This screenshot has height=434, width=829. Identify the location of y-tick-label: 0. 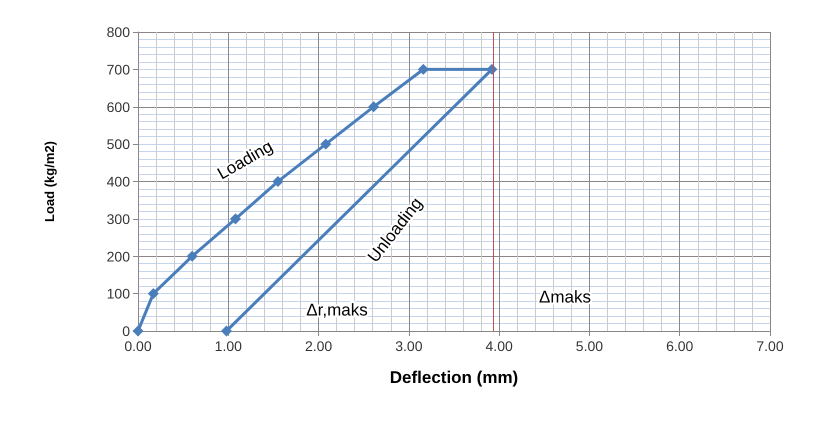
(126, 331).